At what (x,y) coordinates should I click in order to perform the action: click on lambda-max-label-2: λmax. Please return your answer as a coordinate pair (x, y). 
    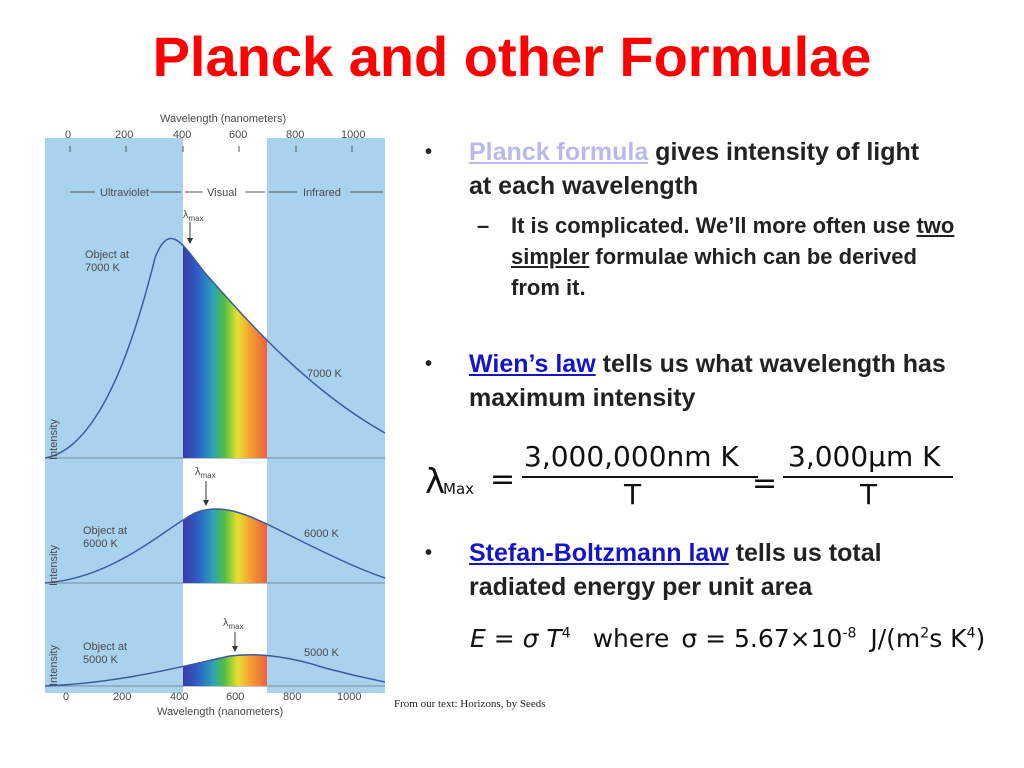
    Looking at the image, I should click on (205, 473).